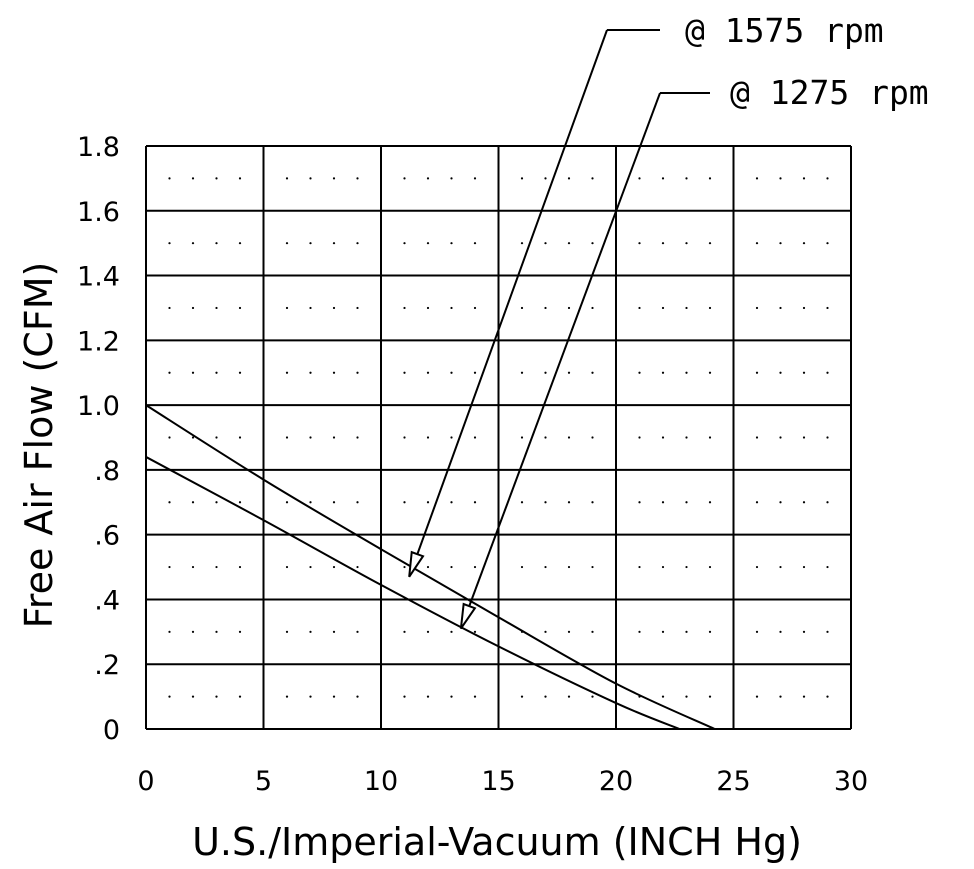 Image resolution: width=974 pixels, height=869 pixels. What do you see at coordinates (851, 781) in the screenshot?
I see `x-tick-label: 30` at bounding box center [851, 781].